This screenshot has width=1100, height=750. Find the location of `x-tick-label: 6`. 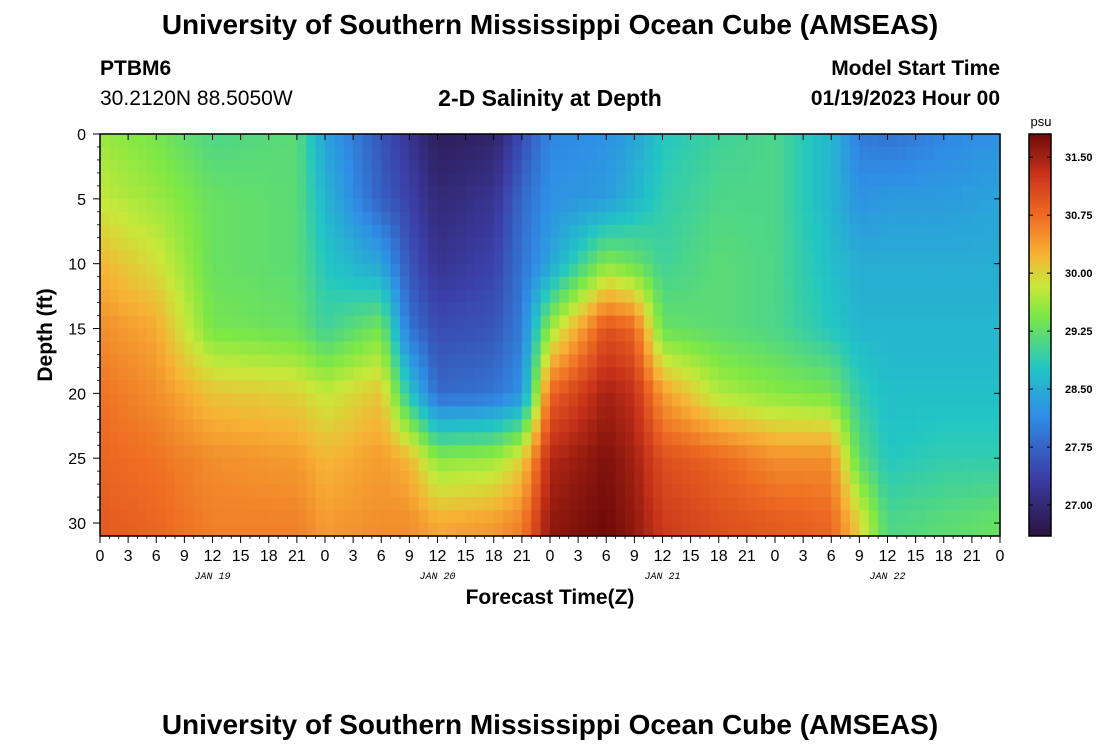

x-tick-label: 6 is located at coordinates (156, 556).